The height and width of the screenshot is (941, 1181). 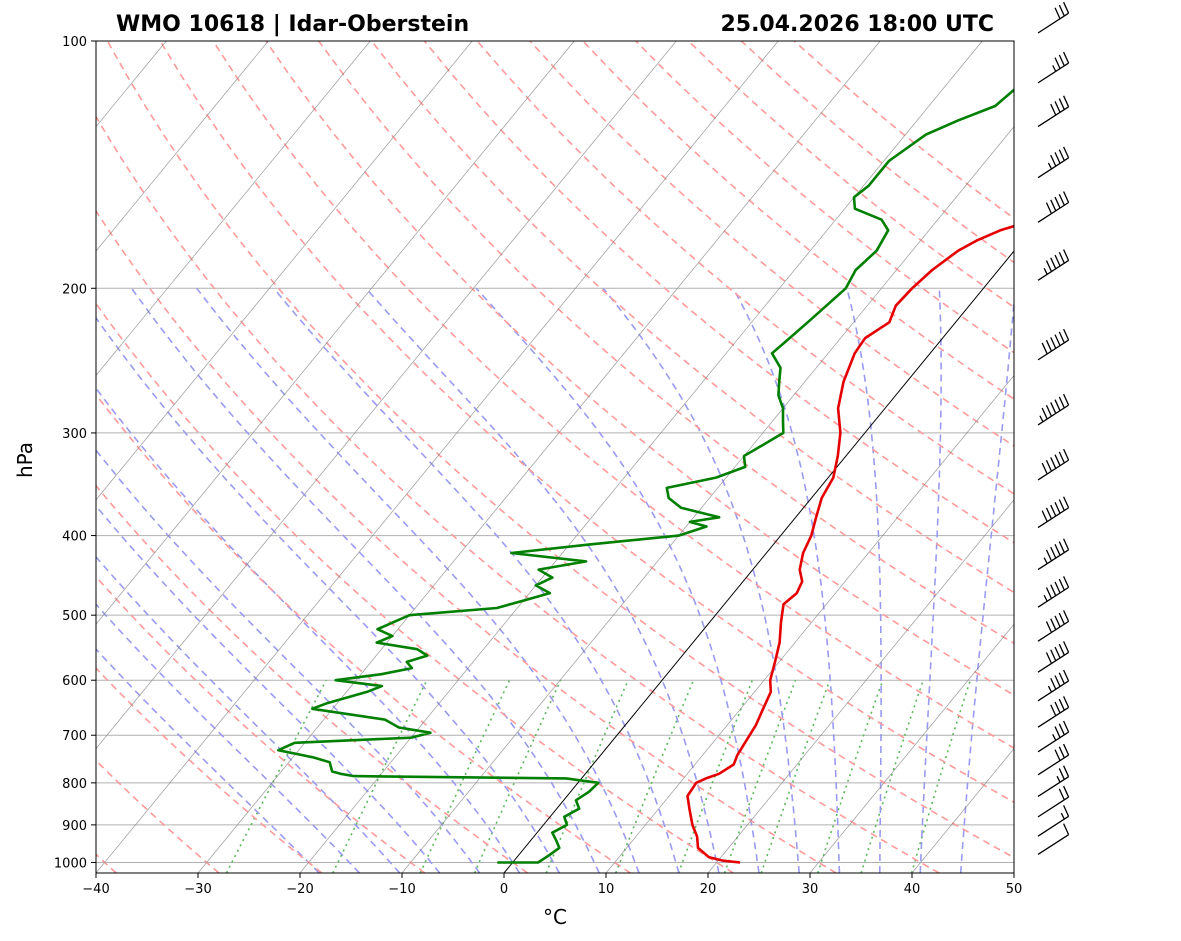 What do you see at coordinates (401, 889) in the screenshot?
I see `x-tick-label: −10` at bounding box center [401, 889].